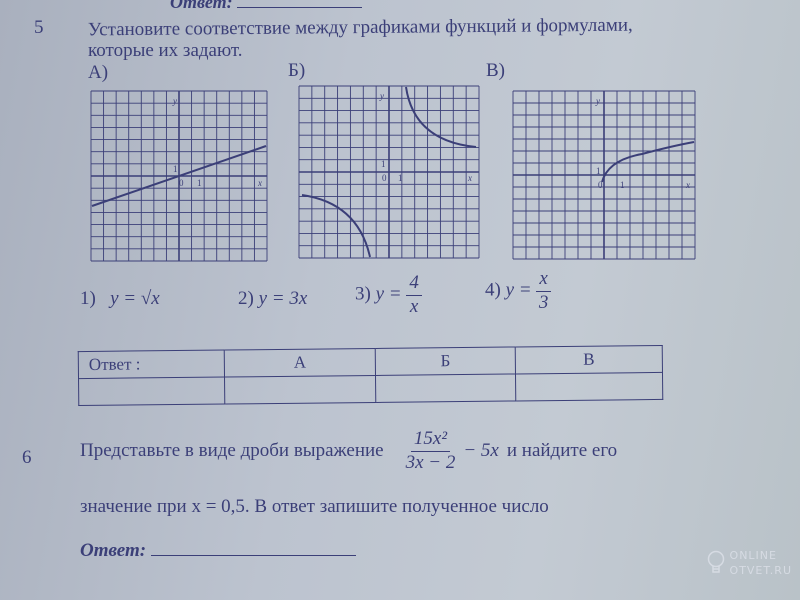  Describe the element at coordinates (39, 27) in the screenshot. I see `task5-number: 5` at that location.